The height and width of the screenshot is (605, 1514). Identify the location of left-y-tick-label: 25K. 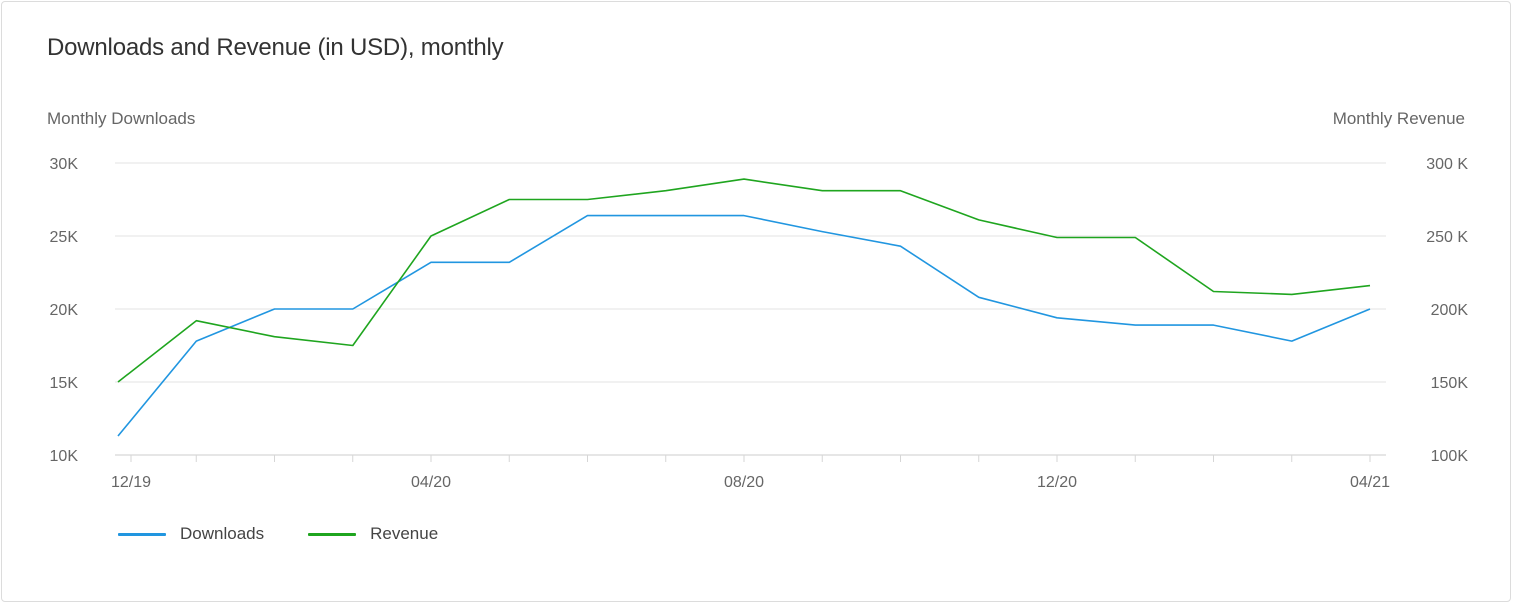
(64, 237).